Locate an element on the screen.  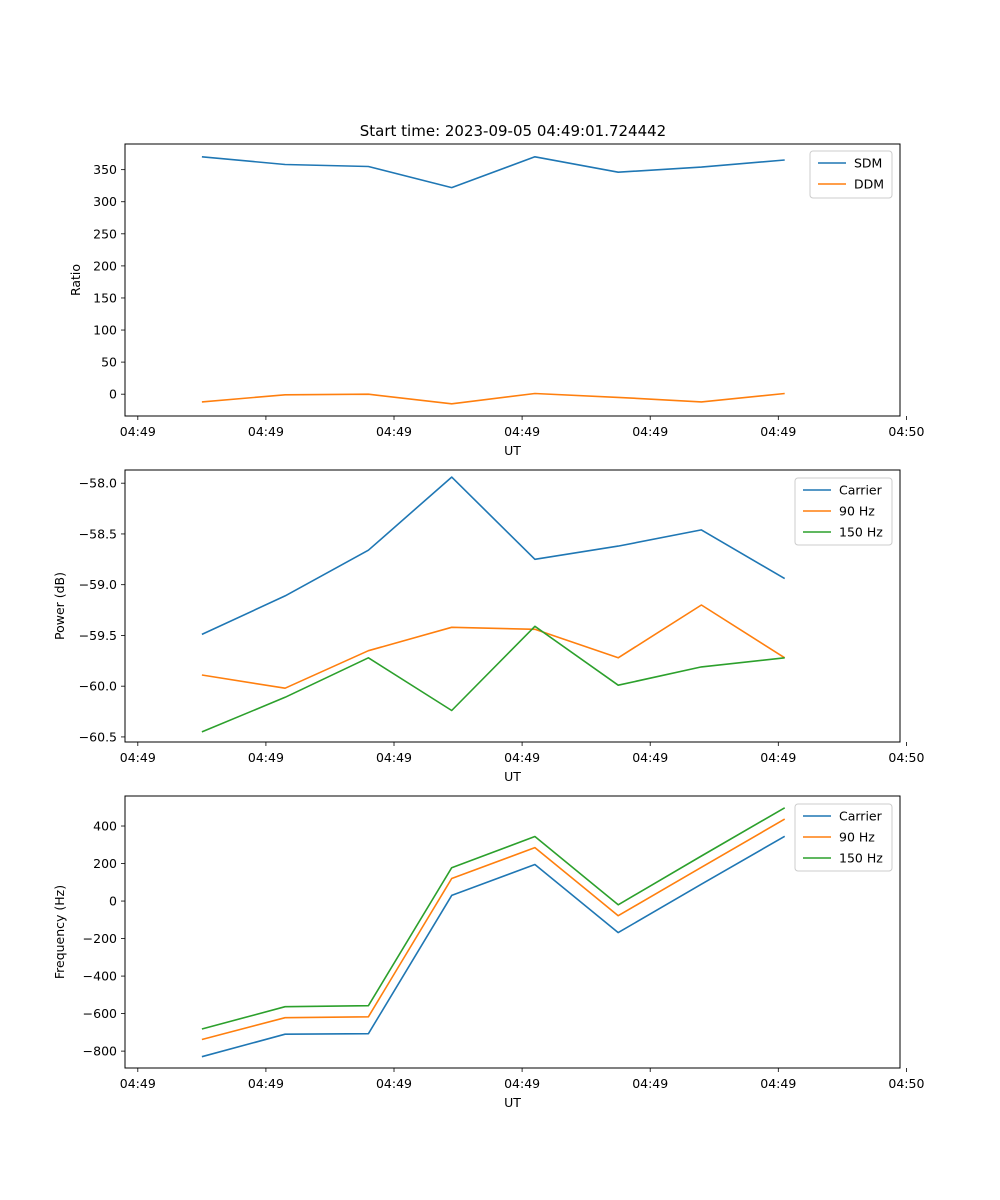
legend: SDM DDM is located at coordinates (851, 174).